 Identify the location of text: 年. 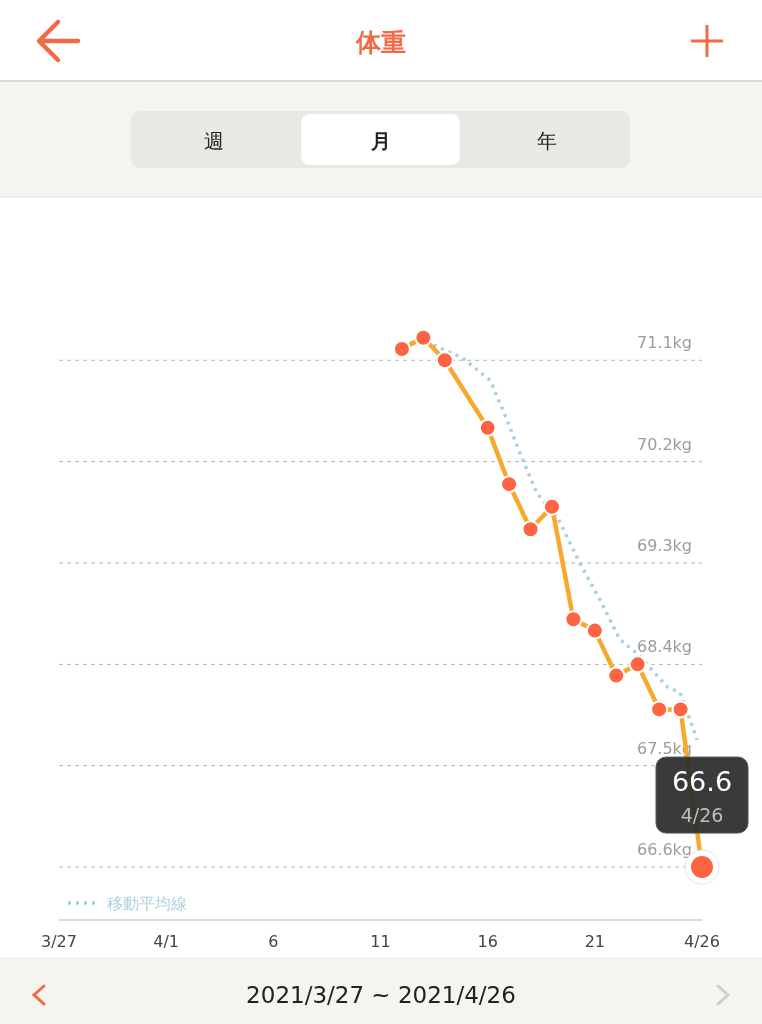
(546, 141).